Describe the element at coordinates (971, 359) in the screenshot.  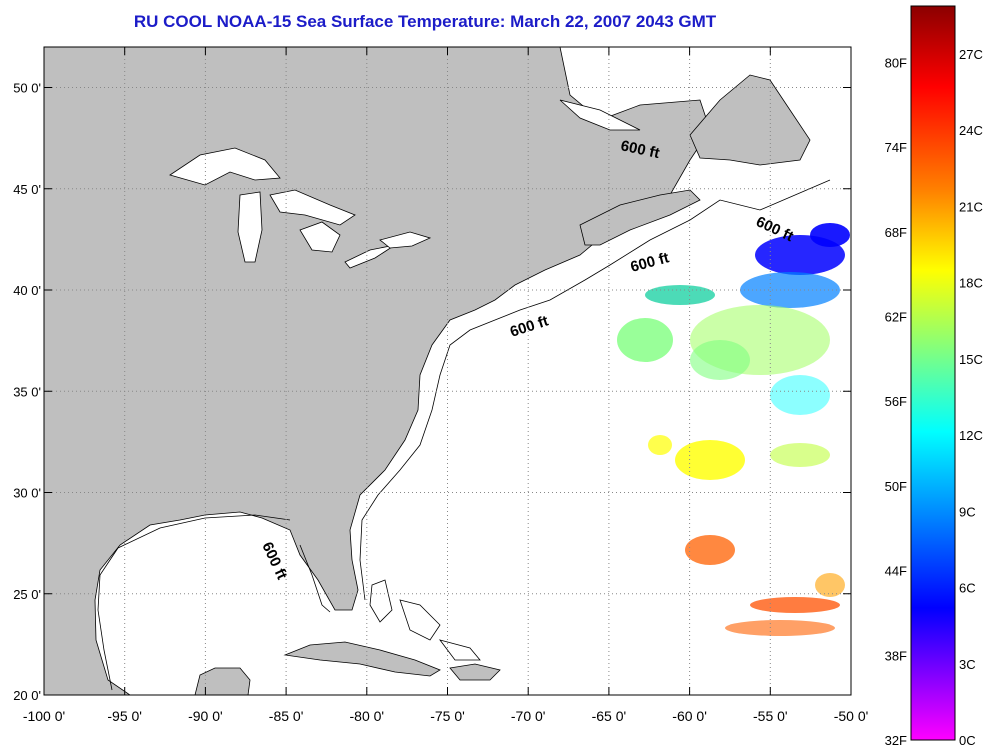
I see `celsius-label: 15C` at that location.